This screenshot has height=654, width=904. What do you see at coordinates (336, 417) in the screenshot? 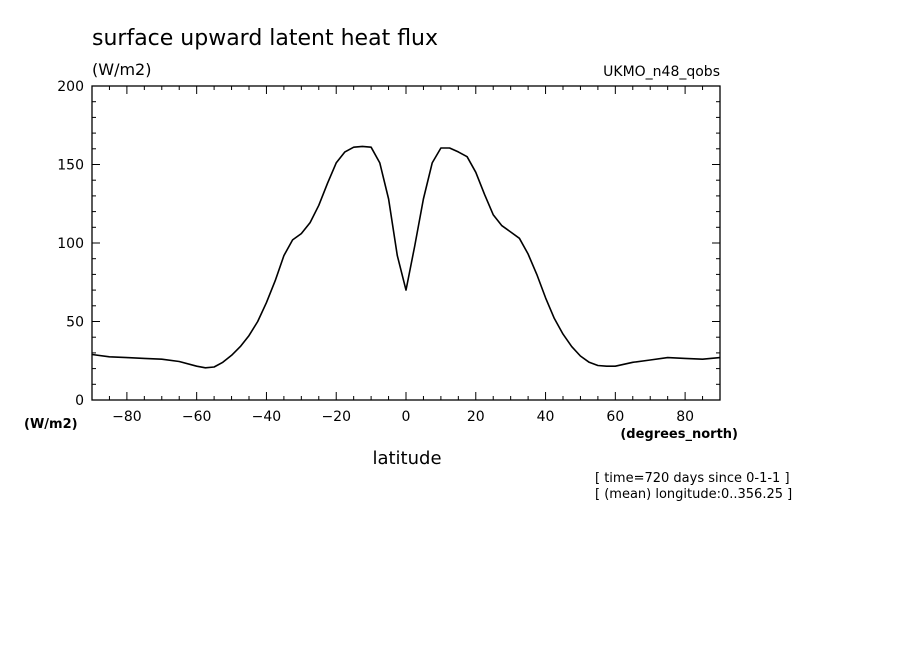
I see `x-tick-label: −20` at bounding box center [336, 417].